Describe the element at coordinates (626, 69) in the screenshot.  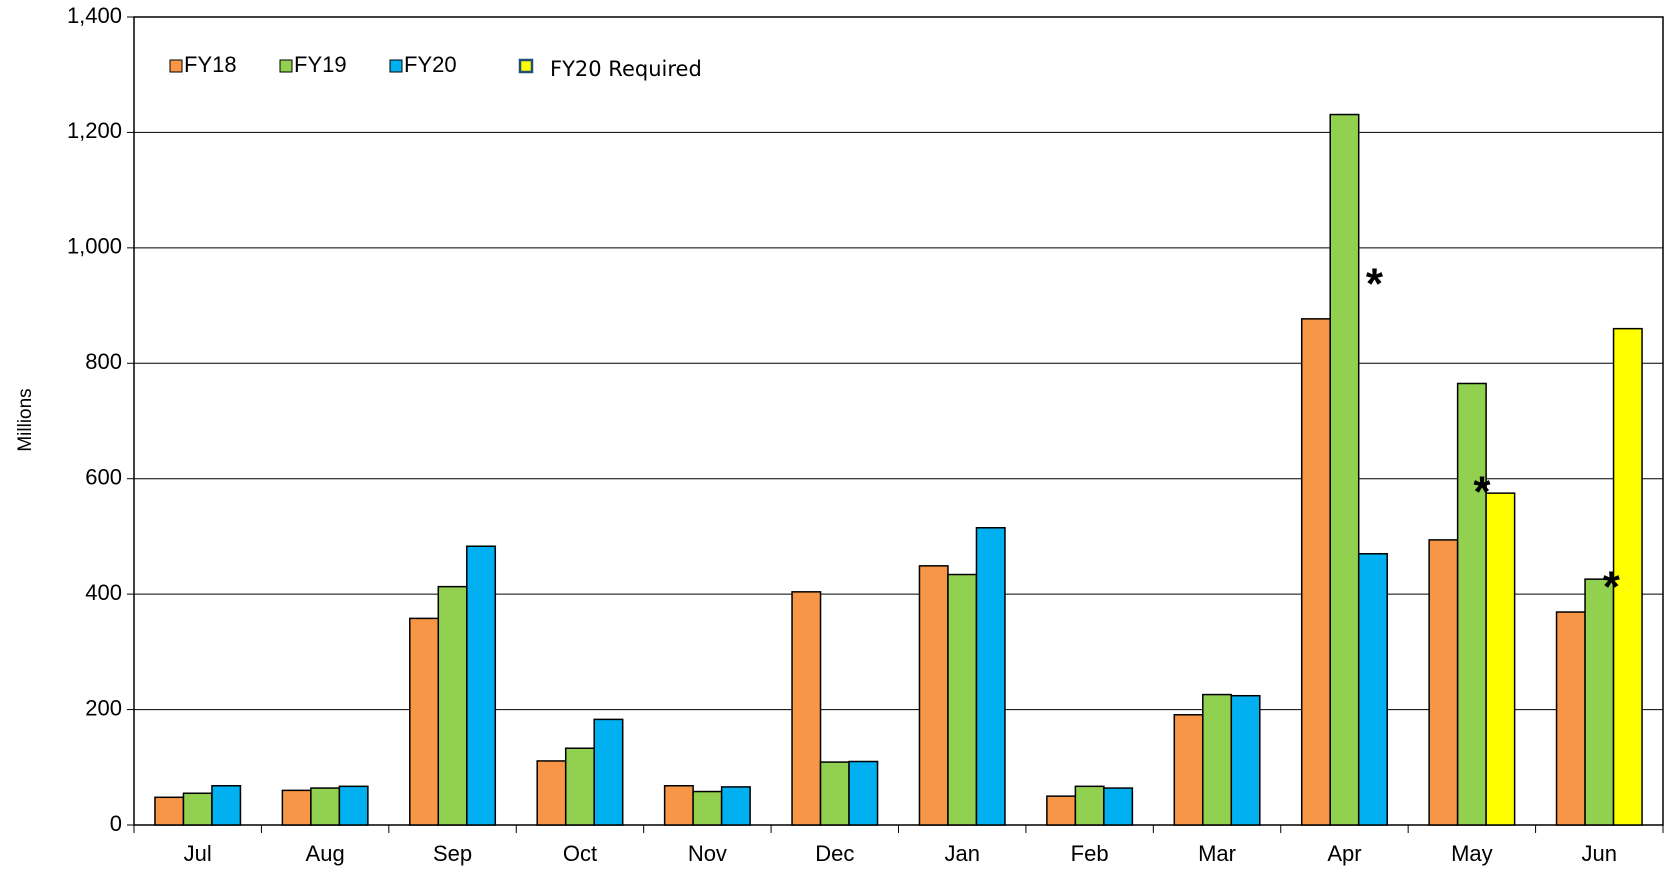
I see `legend-label: FY20 Required` at that location.